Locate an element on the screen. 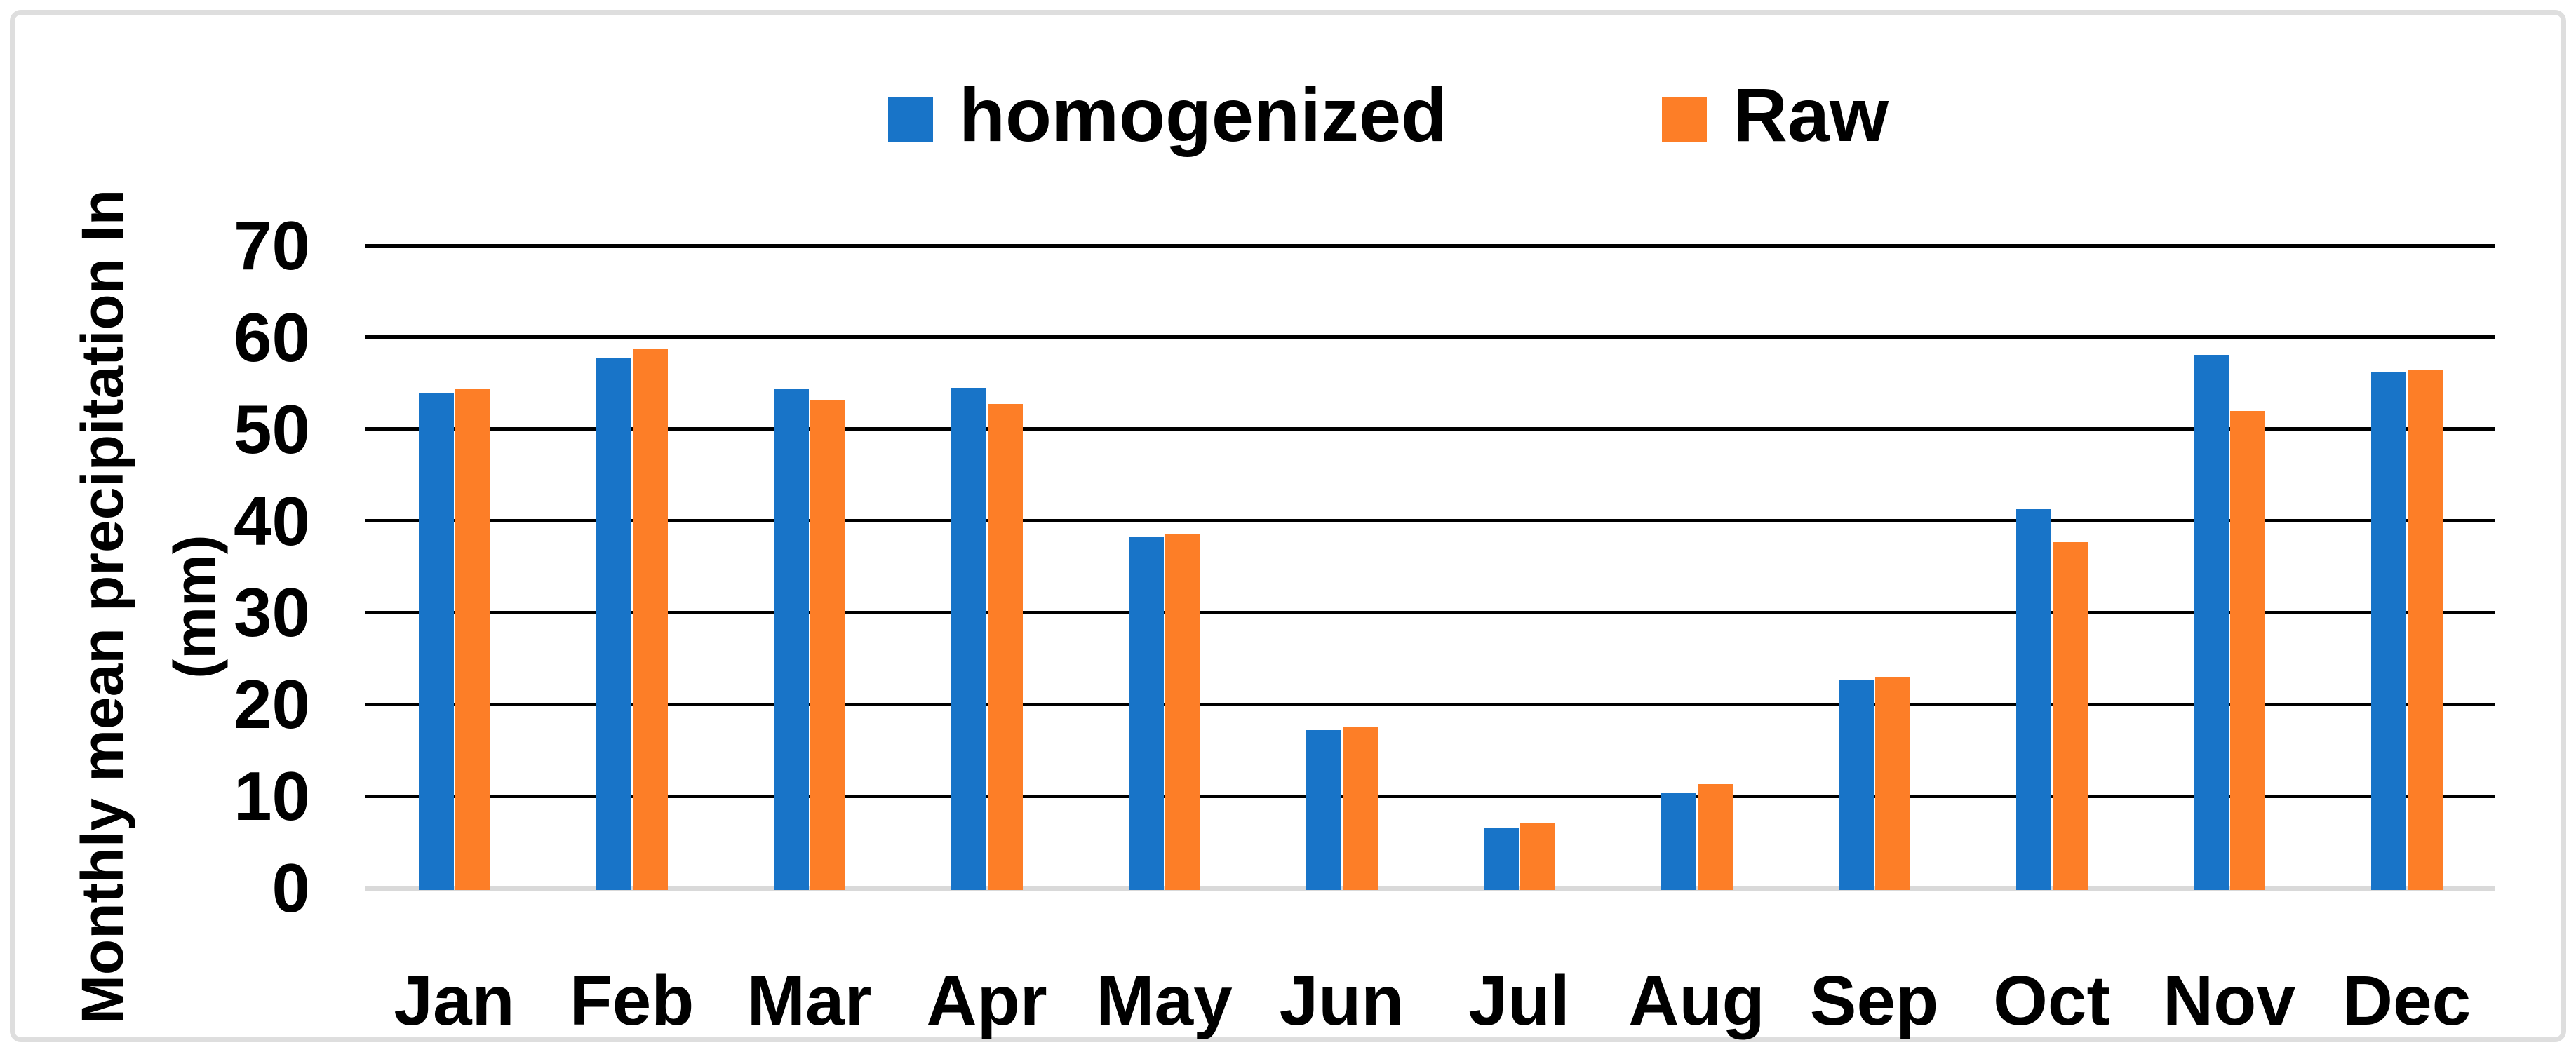  legend: homogenized Raw is located at coordinates (1388, 120).